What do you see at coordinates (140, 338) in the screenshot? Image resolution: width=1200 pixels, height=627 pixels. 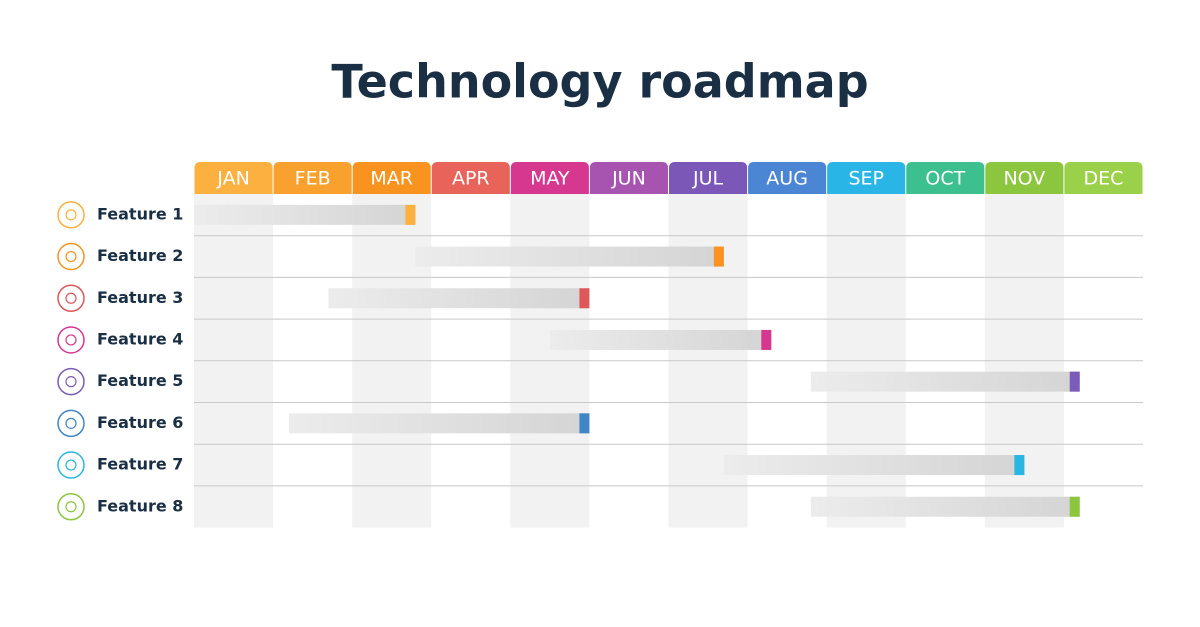 I see `feature-label: Feature 4` at bounding box center [140, 338].